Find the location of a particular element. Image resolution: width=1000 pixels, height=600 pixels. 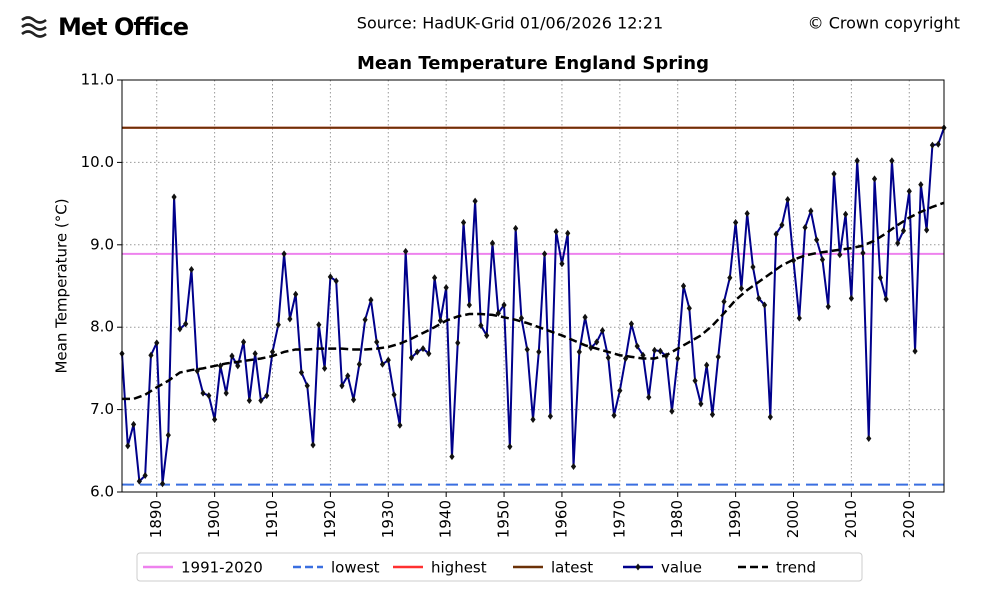

x-tick-label: 2010 is located at coordinates (851, 519).